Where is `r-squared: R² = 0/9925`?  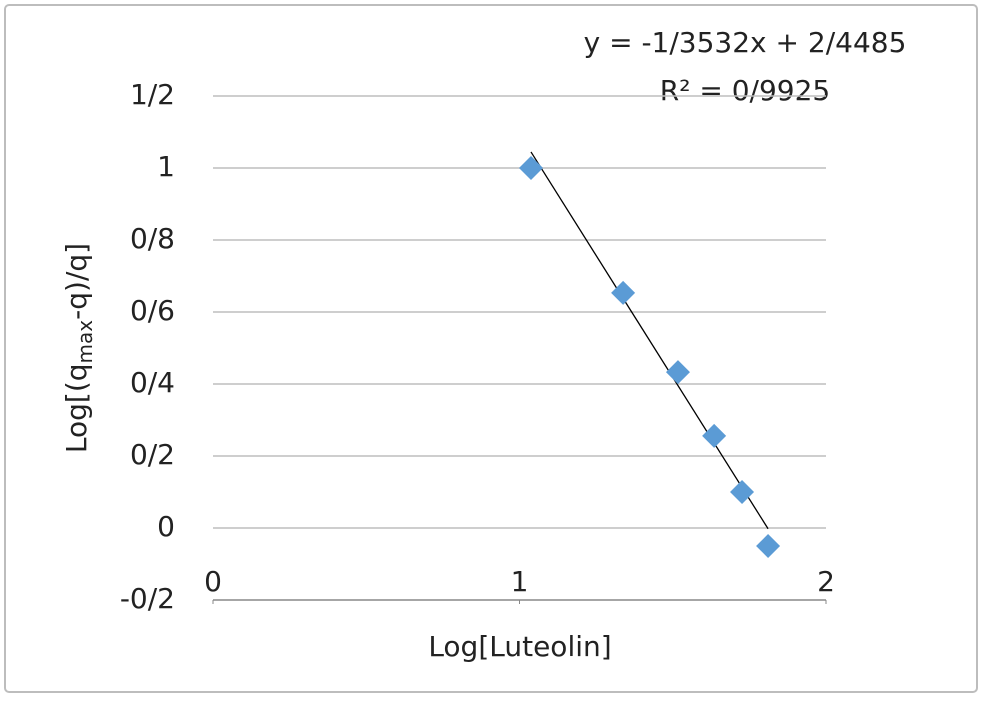
r-squared: R² = 0/9925 is located at coordinates (745, 90).